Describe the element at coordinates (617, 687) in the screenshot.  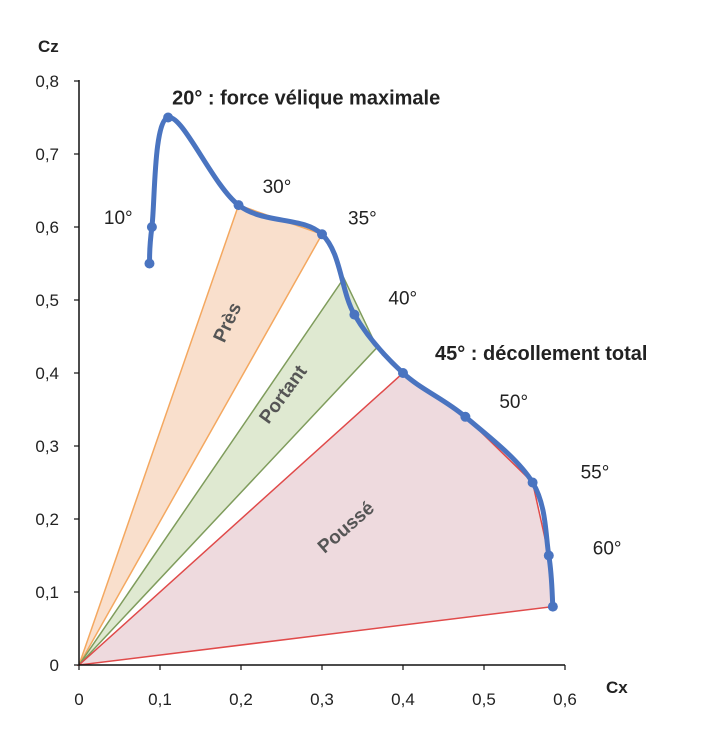
I see `x-axis-label: Cx` at that location.